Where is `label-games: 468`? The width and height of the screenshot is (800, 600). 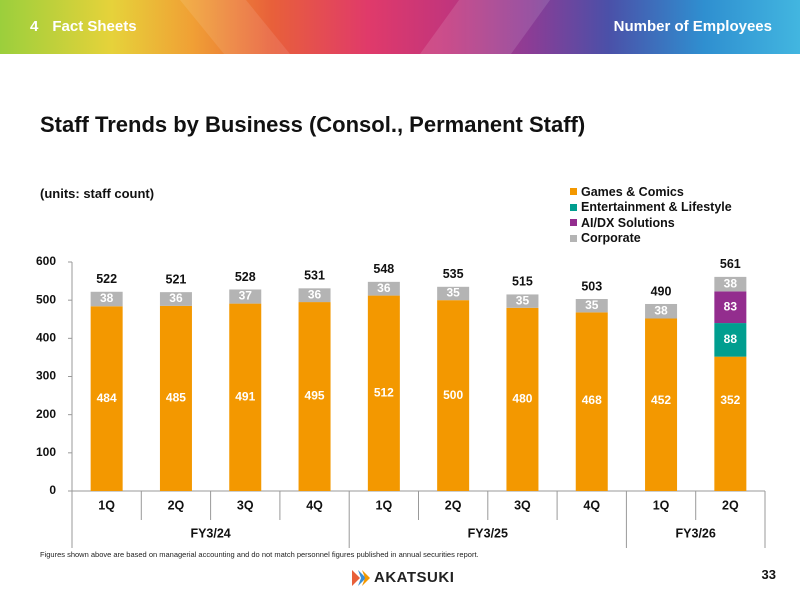 label-games: 468 is located at coordinates (592, 400).